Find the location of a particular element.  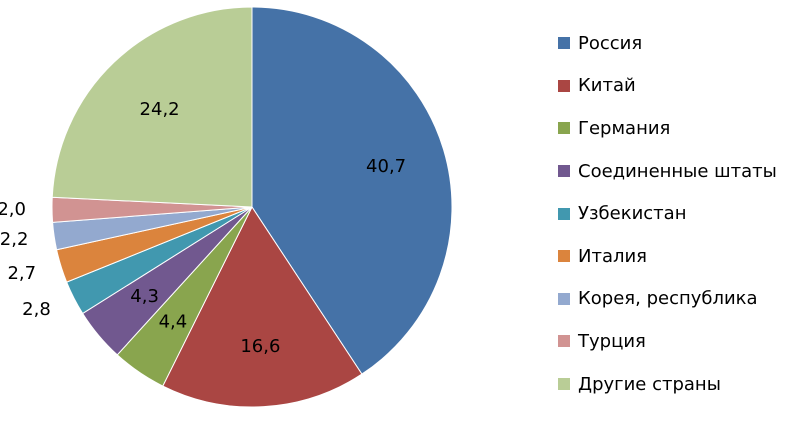

legend-label-7: Турция is located at coordinates (612, 341).